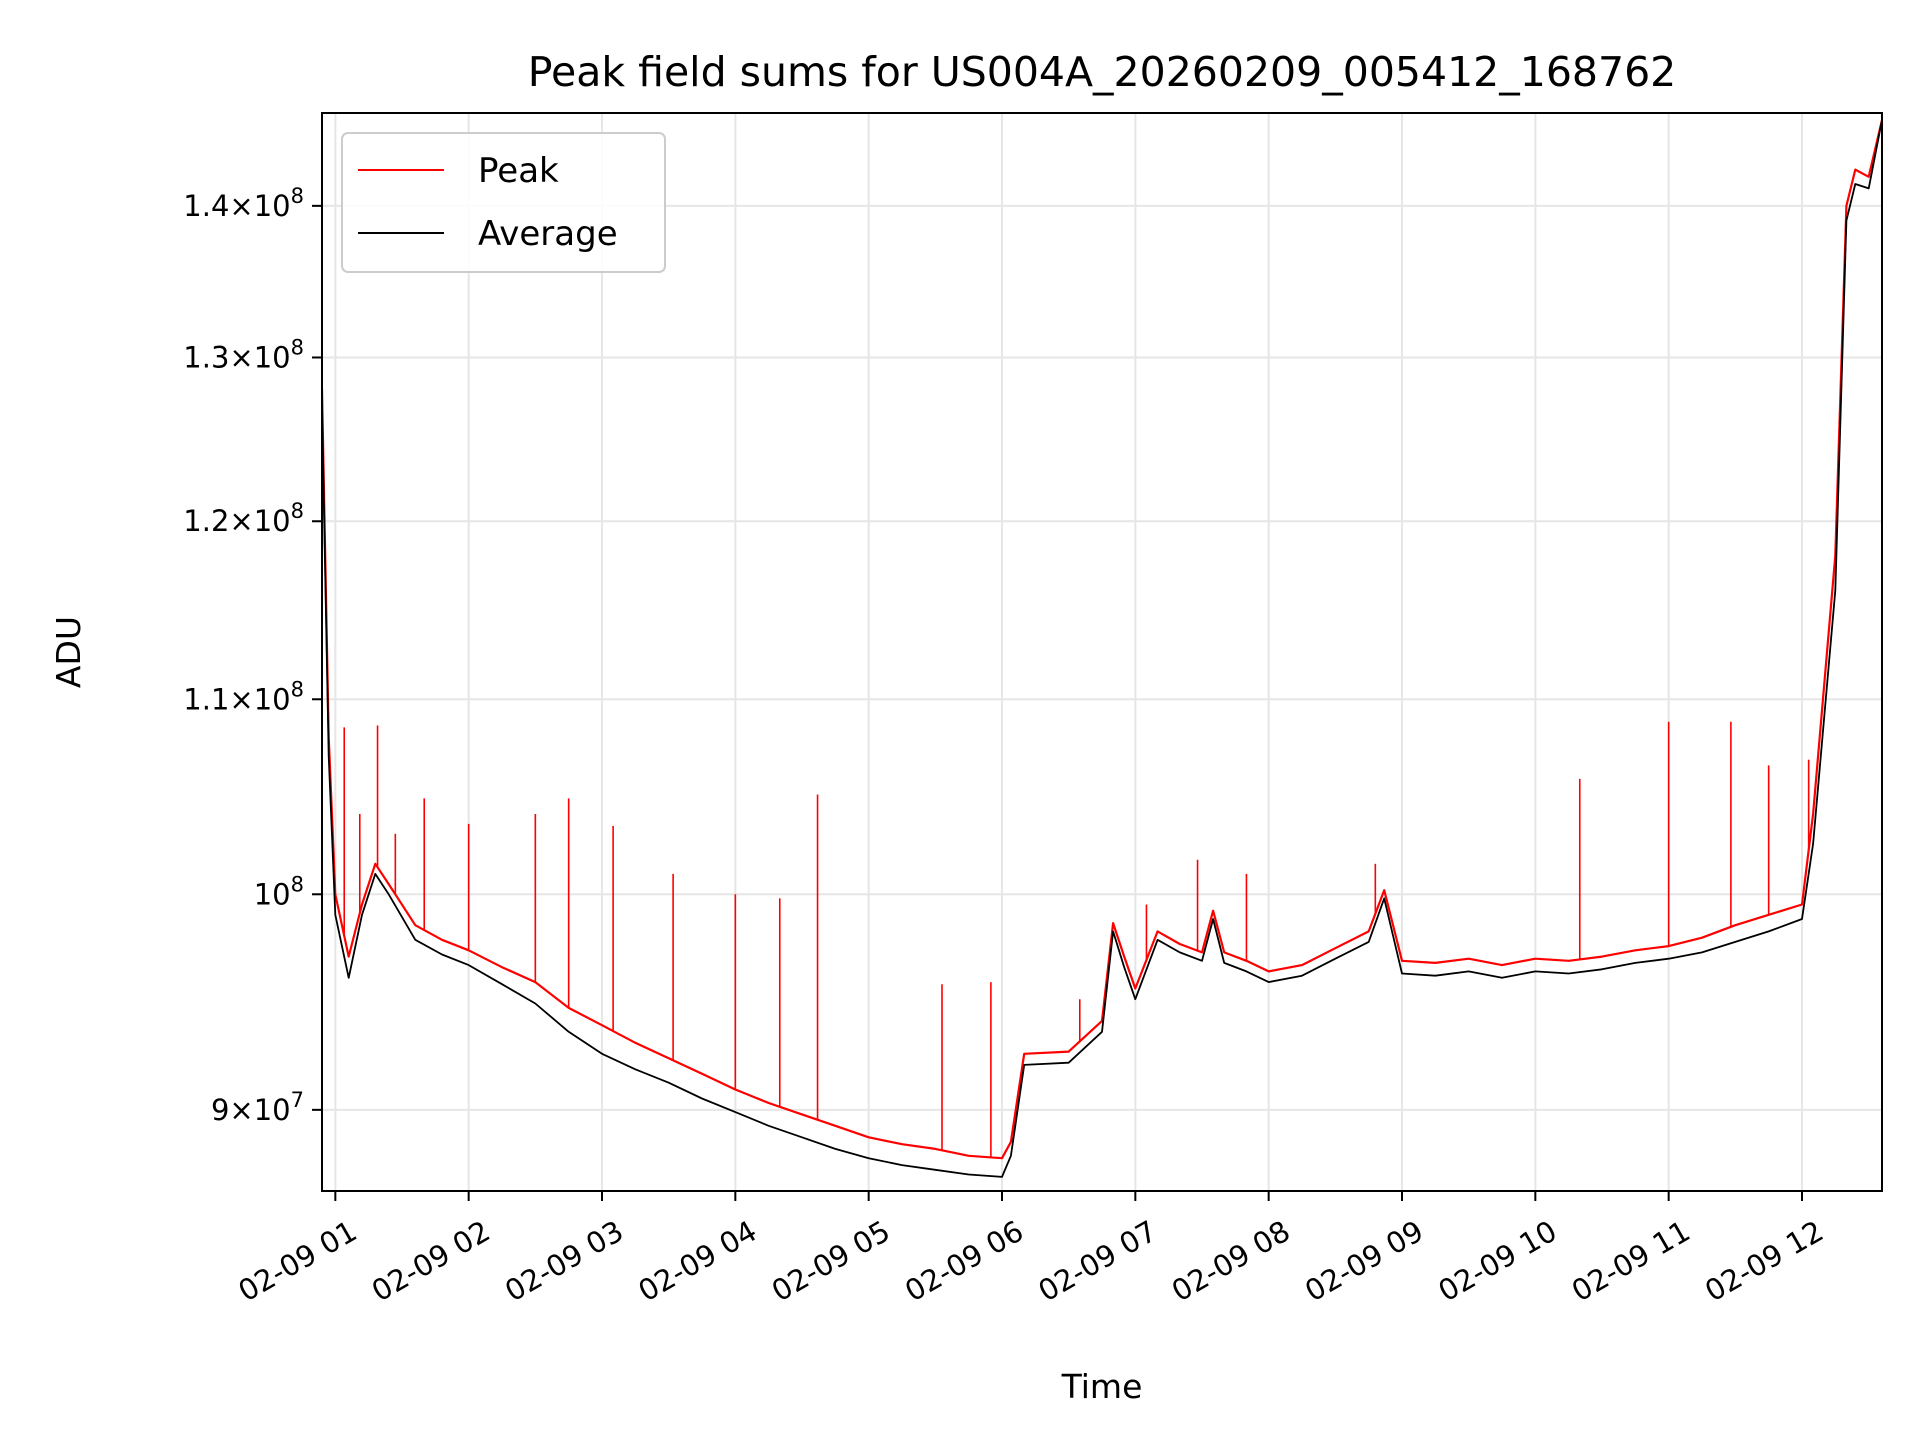 Image resolution: width=1920 pixels, height=1440 pixels. I want to click on y-tick-mantissa: 1.3, so click(206, 357).